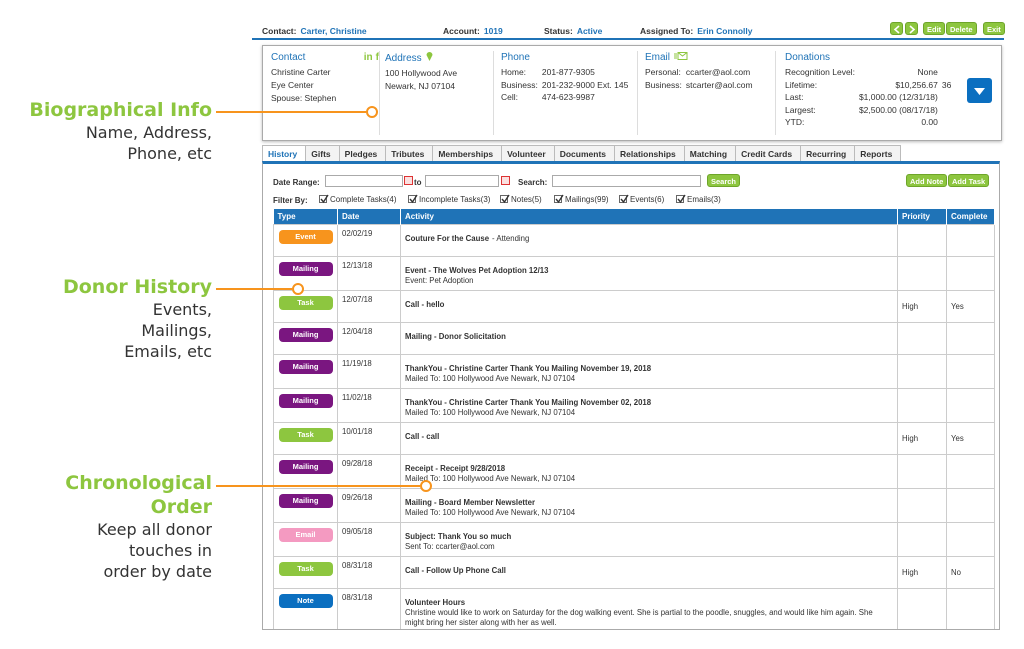  I want to click on connector-dot, so click(298, 289).